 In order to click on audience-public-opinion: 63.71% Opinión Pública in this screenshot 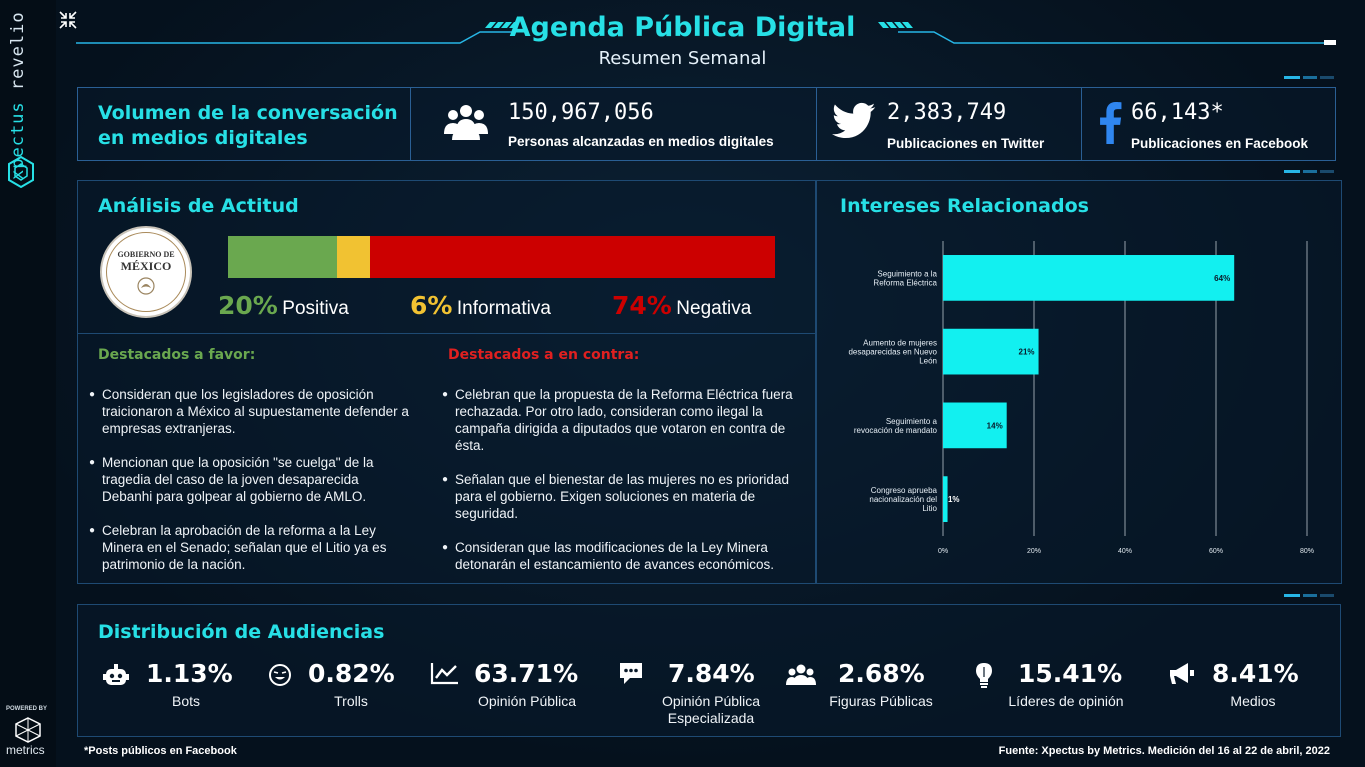, I will do `click(520, 694)`.